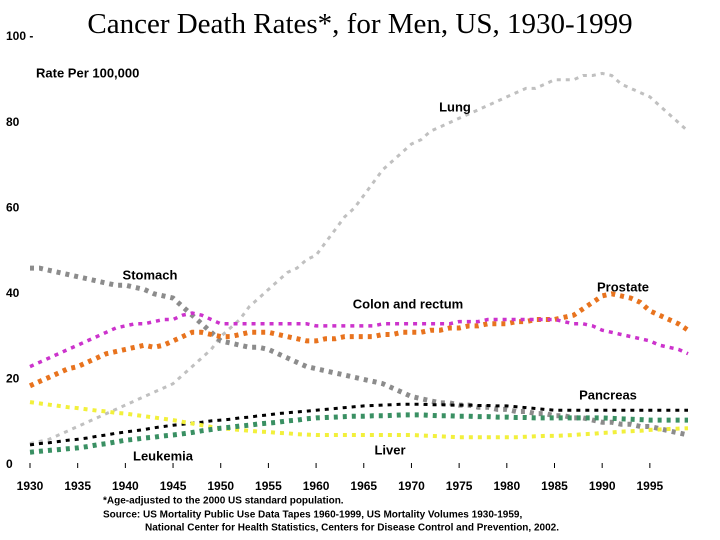  Describe the element at coordinates (163, 455) in the screenshot. I see `series-label: Leukemia` at that location.